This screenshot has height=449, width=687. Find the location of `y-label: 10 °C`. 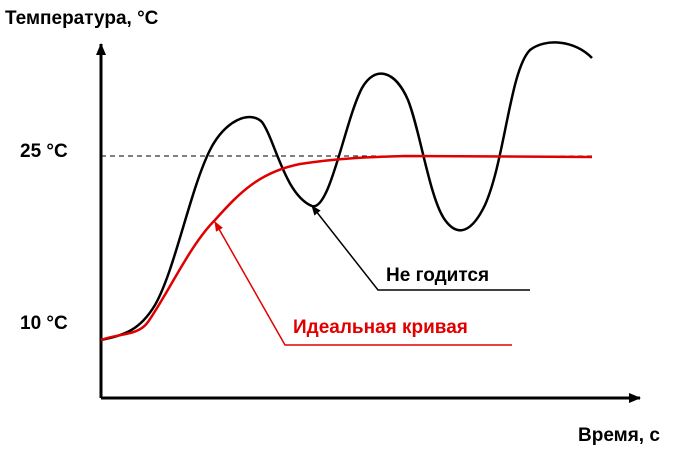

y-label: 10 °C is located at coordinates (44, 323).